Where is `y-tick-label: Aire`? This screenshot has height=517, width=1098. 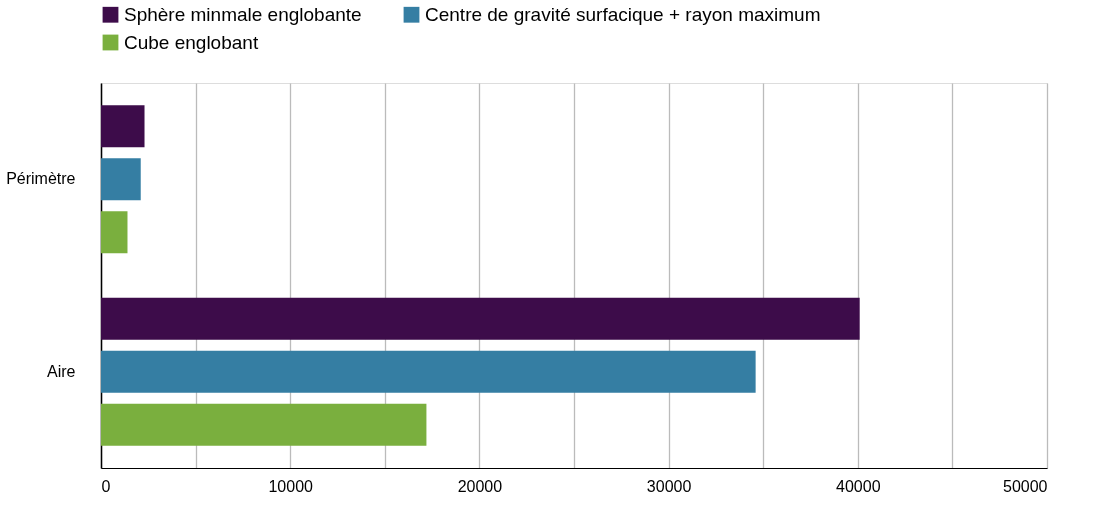
y-tick-label: Aire is located at coordinates (61, 371).